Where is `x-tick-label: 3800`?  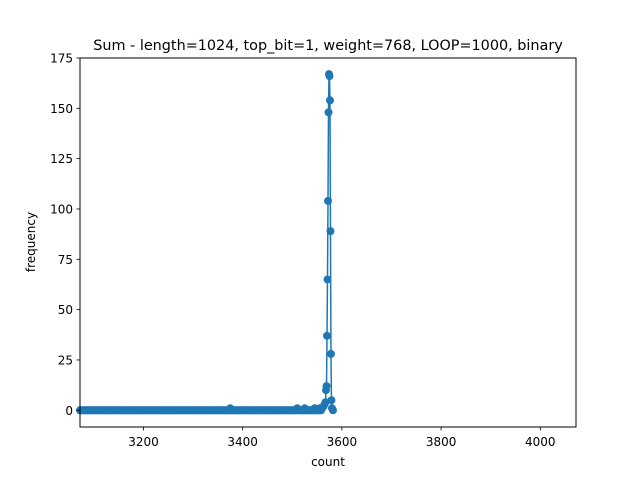
x-tick-label: 3800 is located at coordinates (441, 442).